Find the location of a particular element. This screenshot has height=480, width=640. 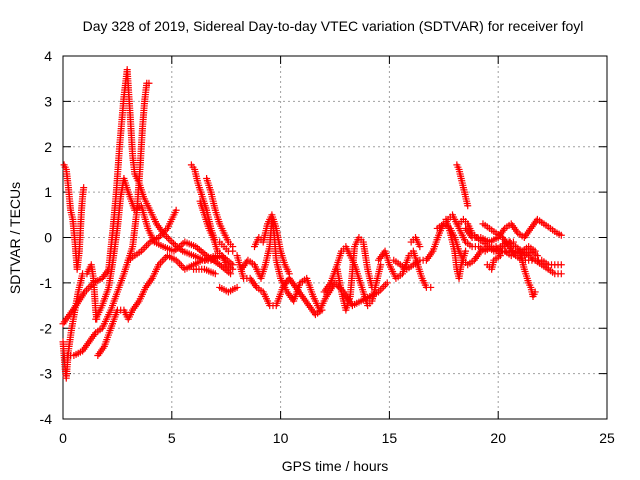

y-axis-label: SDTVAR / TECUs is located at coordinates (15, 238).